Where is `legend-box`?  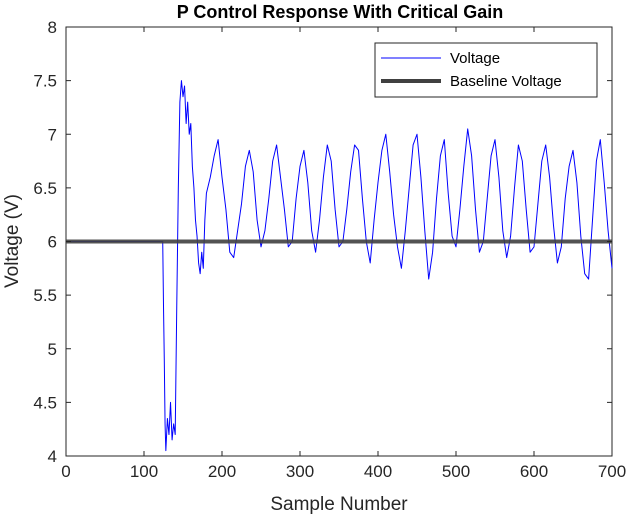 legend-box is located at coordinates (486, 70).